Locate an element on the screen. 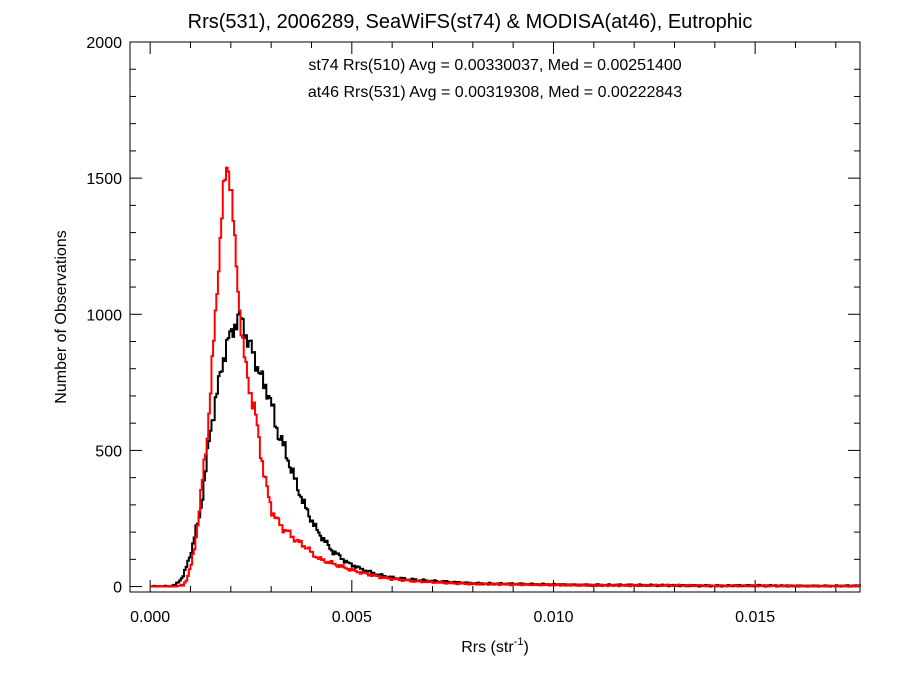  x-axis-label-end: ) is located at coordinates (525, 647).